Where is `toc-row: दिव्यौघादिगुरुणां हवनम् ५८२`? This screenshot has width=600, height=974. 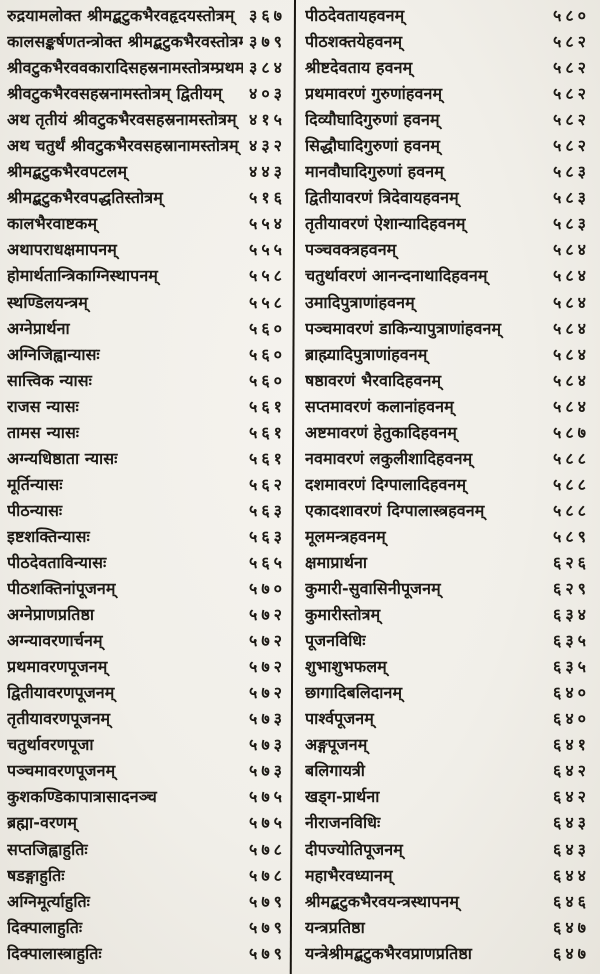 toc-row: दिव्यौघादिगुरुणां हवनम् ५८२ is located at coordinates (447, 120).